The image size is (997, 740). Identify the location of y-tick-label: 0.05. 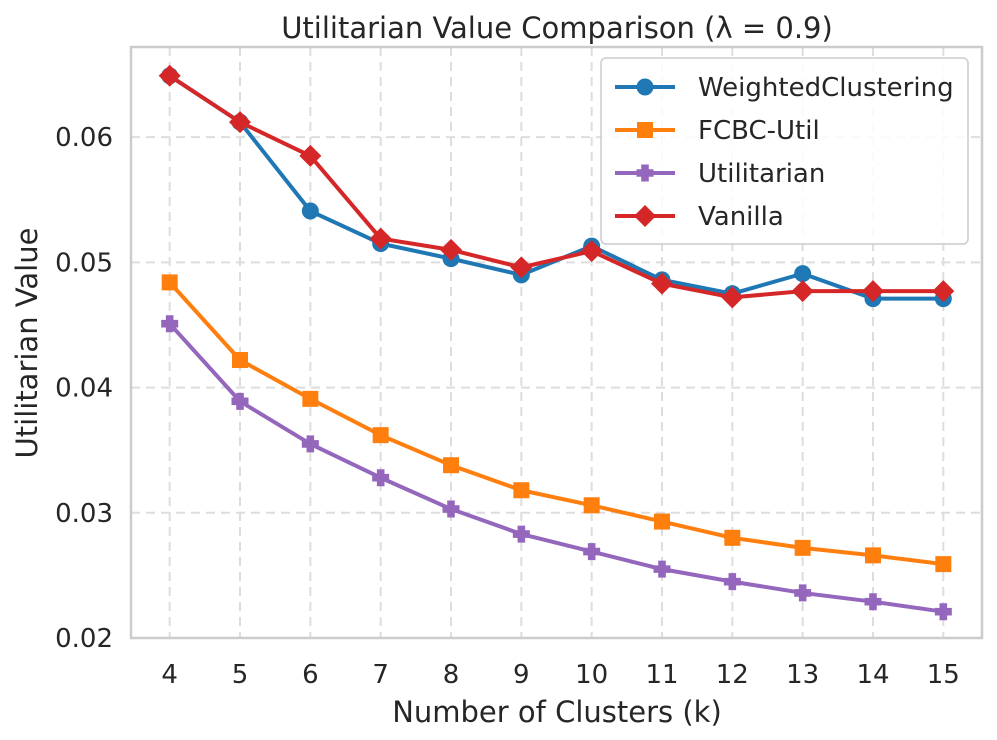
(84, 263).